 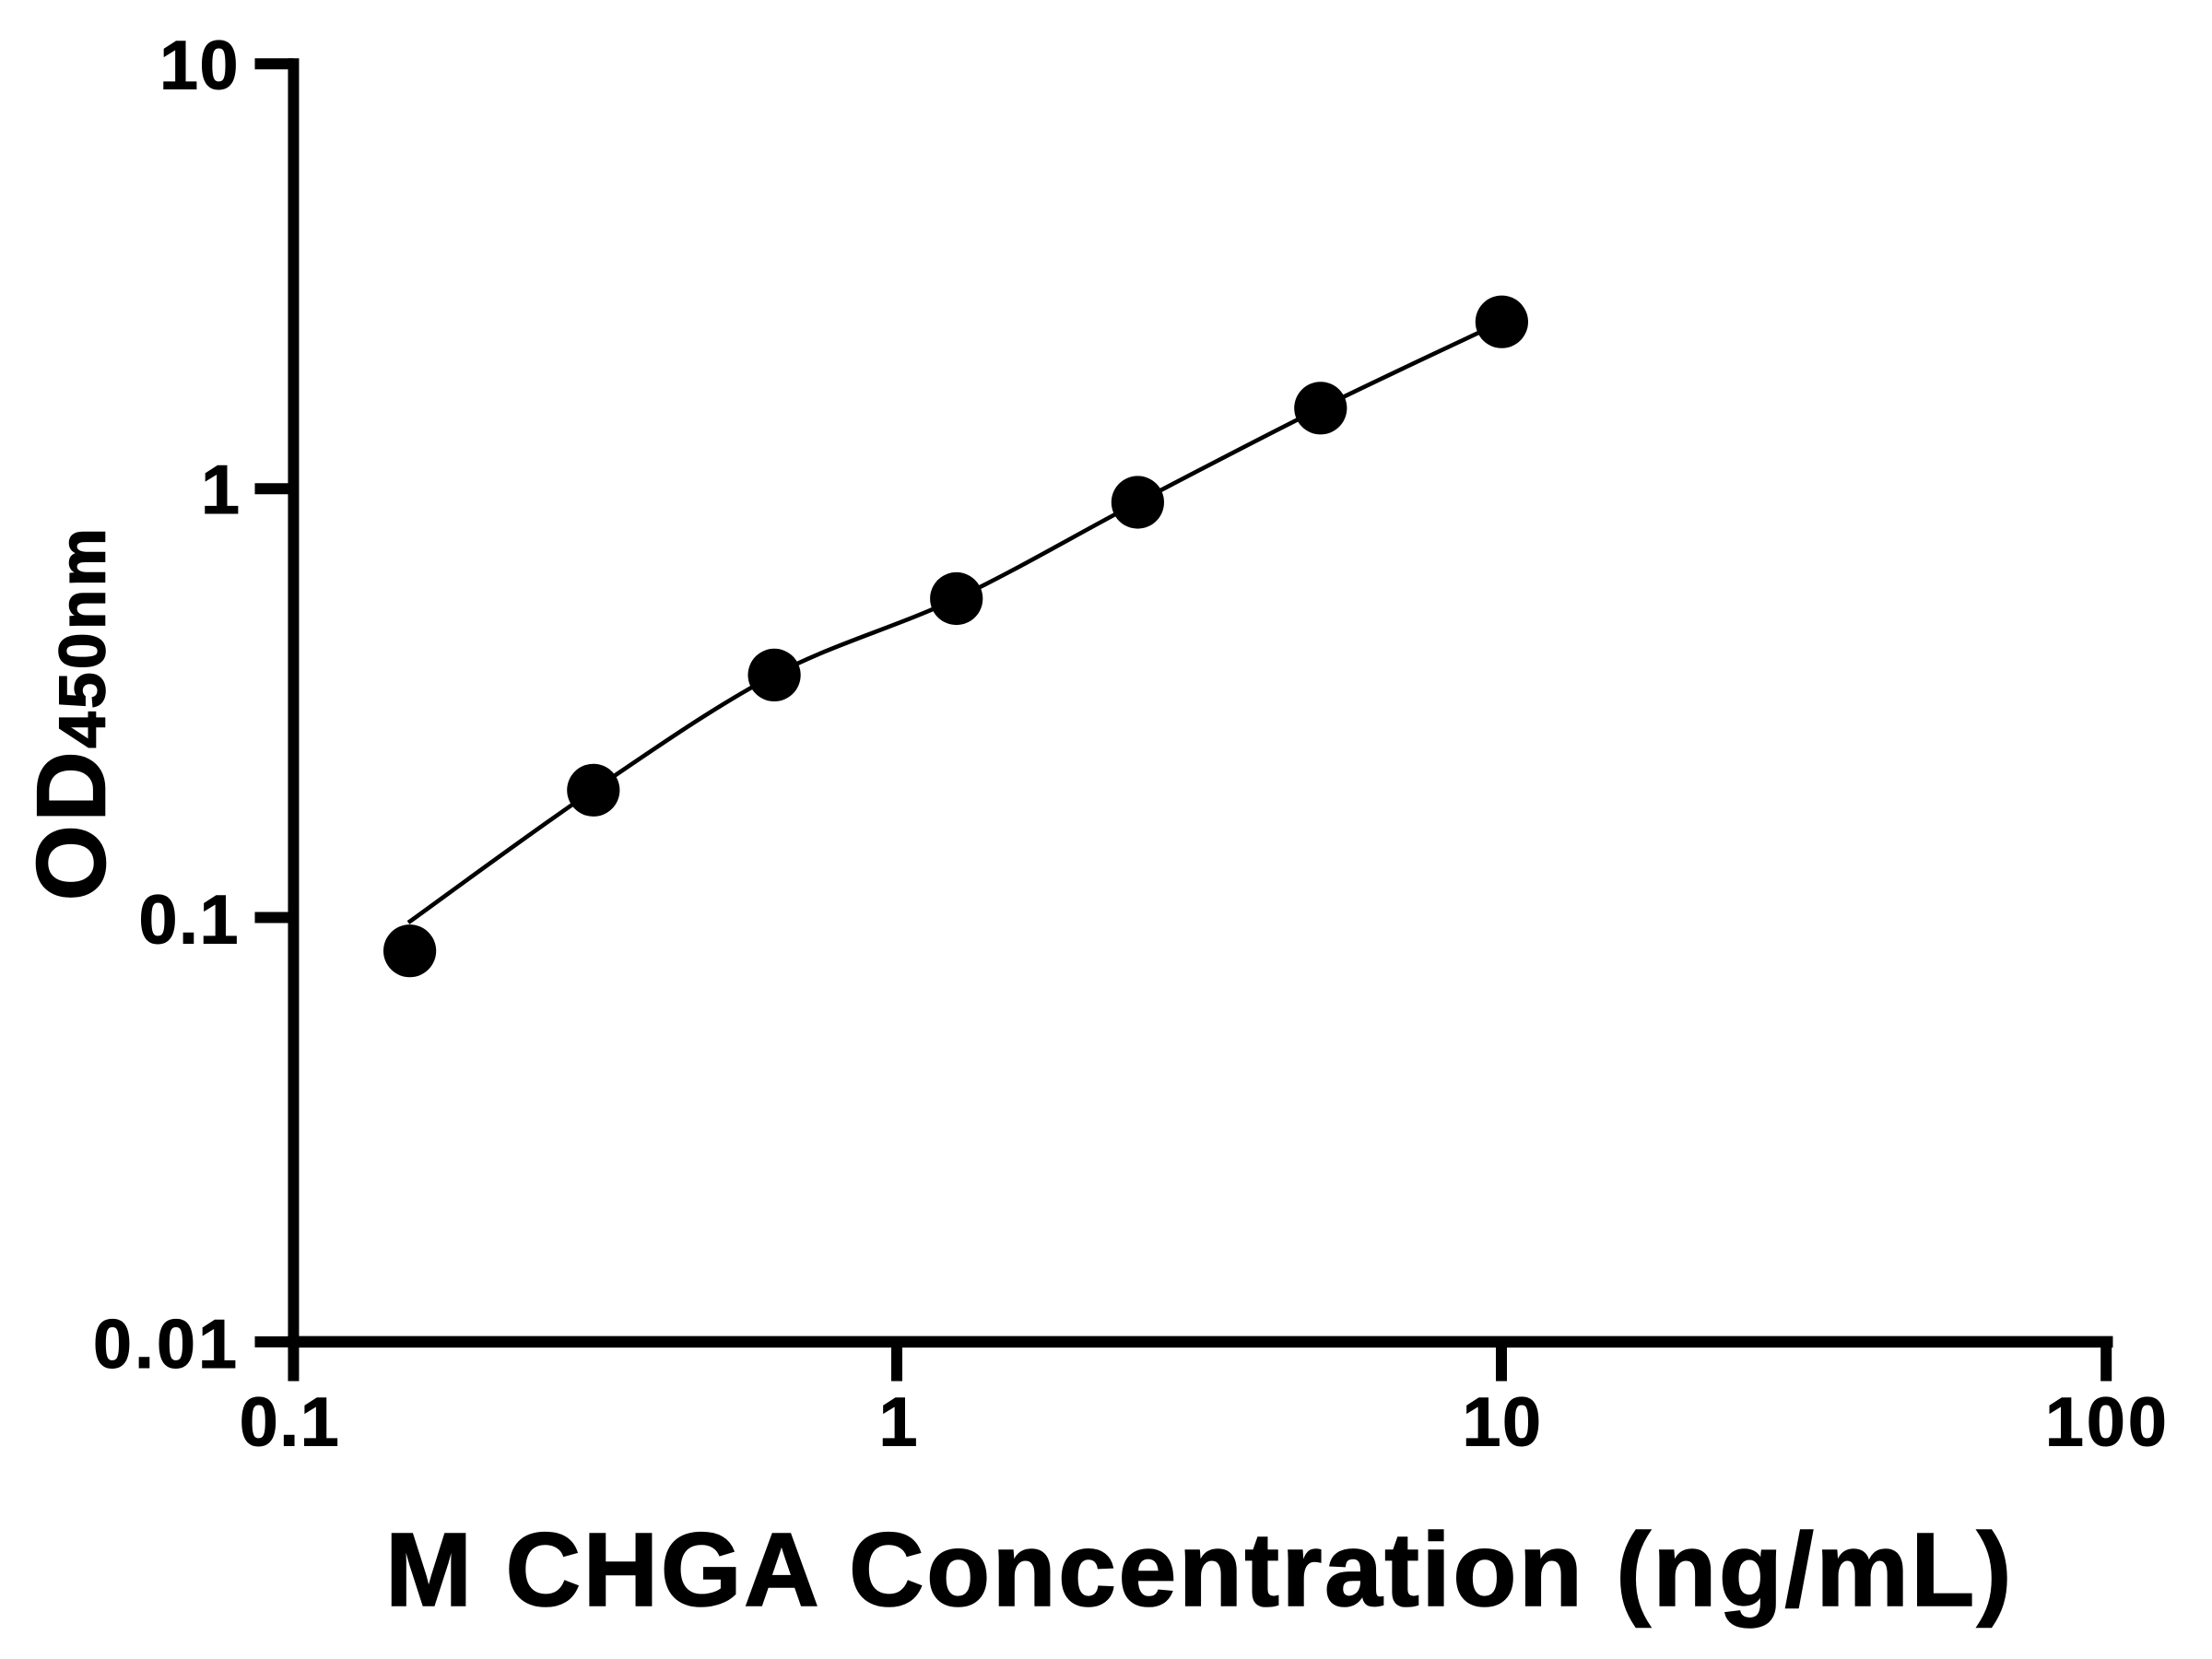 I want to click on svg-text: 100, so click(x=2107, y=1422).